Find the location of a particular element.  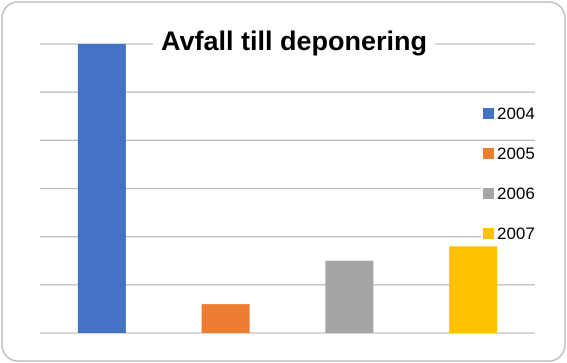

legend-label-2005: 2005 is located at coordinates (516, 153).